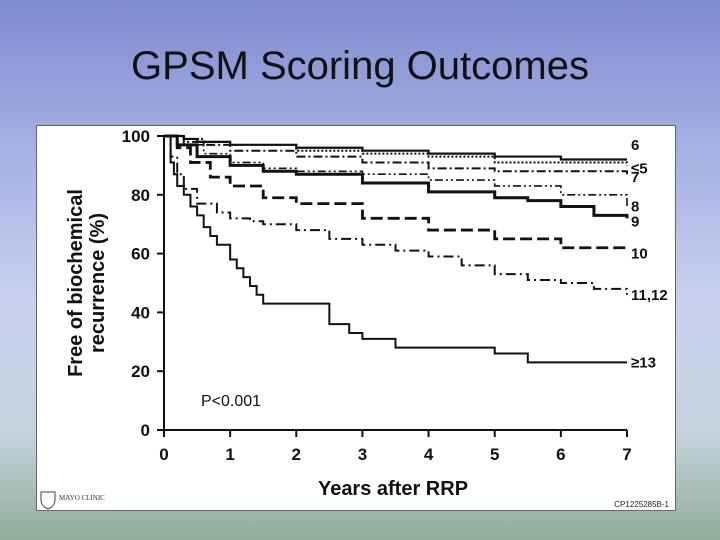 Image resolution: width=720 pixels, height=540 pixels. I want to click on x-tick-label: 4, so click(429, 454).